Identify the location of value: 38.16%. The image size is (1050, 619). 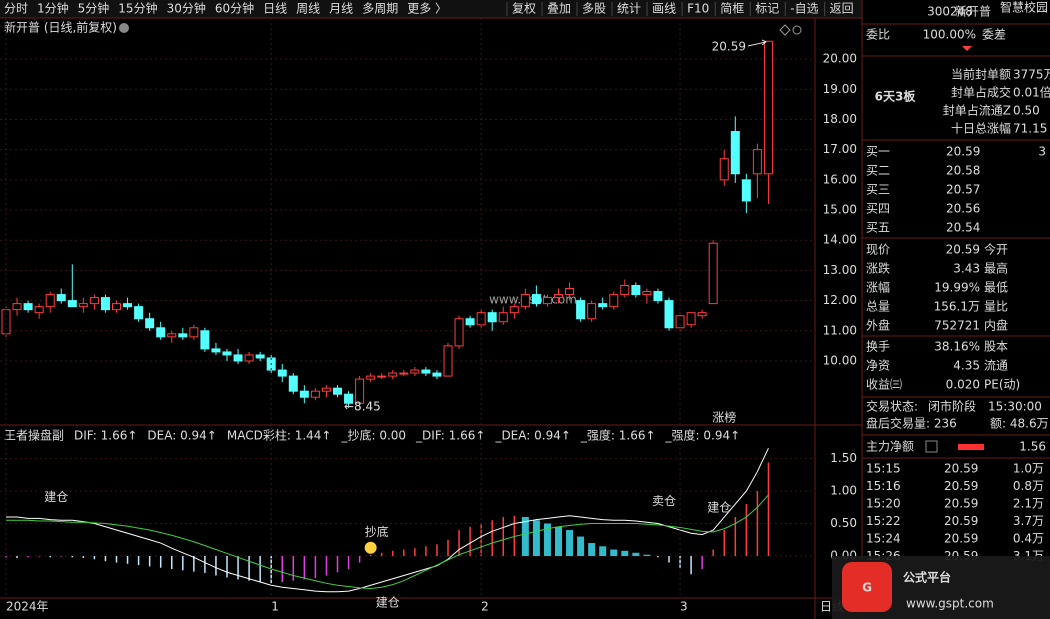
(957, 347).